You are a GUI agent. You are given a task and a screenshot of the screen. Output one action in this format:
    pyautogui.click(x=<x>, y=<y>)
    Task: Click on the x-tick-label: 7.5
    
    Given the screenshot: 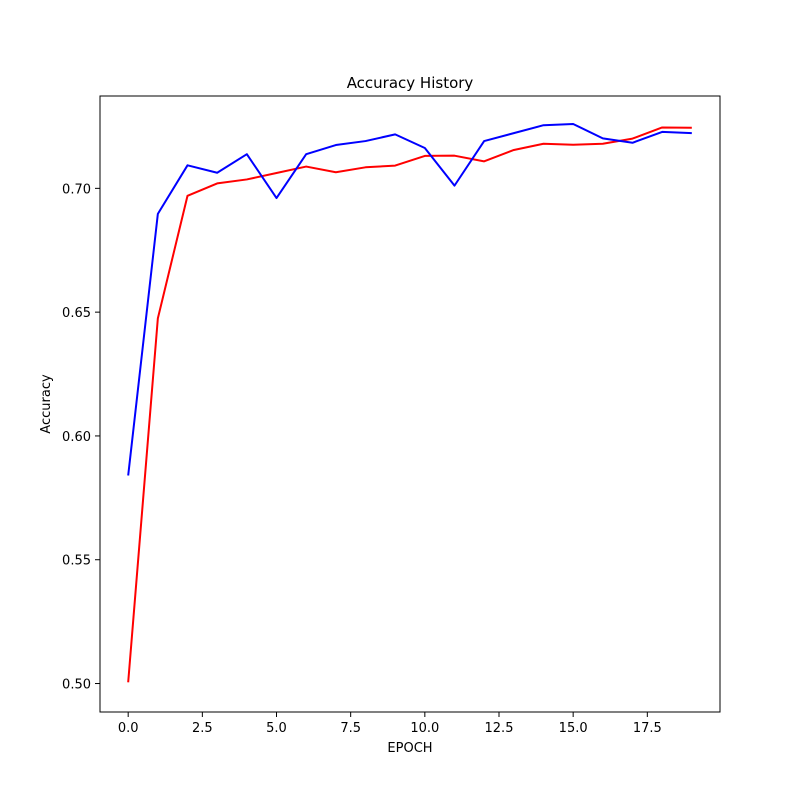 What is the action you would take?
    pyautogui.click(x=350, y=728)
    